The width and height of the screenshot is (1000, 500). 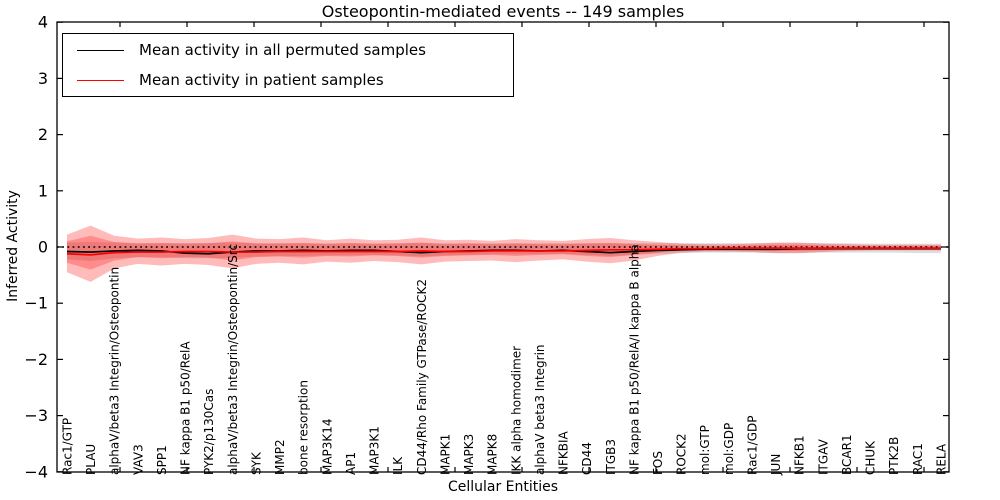 I want to click on x-category-label: NF kappa B1 p50/RelA/I kappa B alpha, so click(x=634, y=359).